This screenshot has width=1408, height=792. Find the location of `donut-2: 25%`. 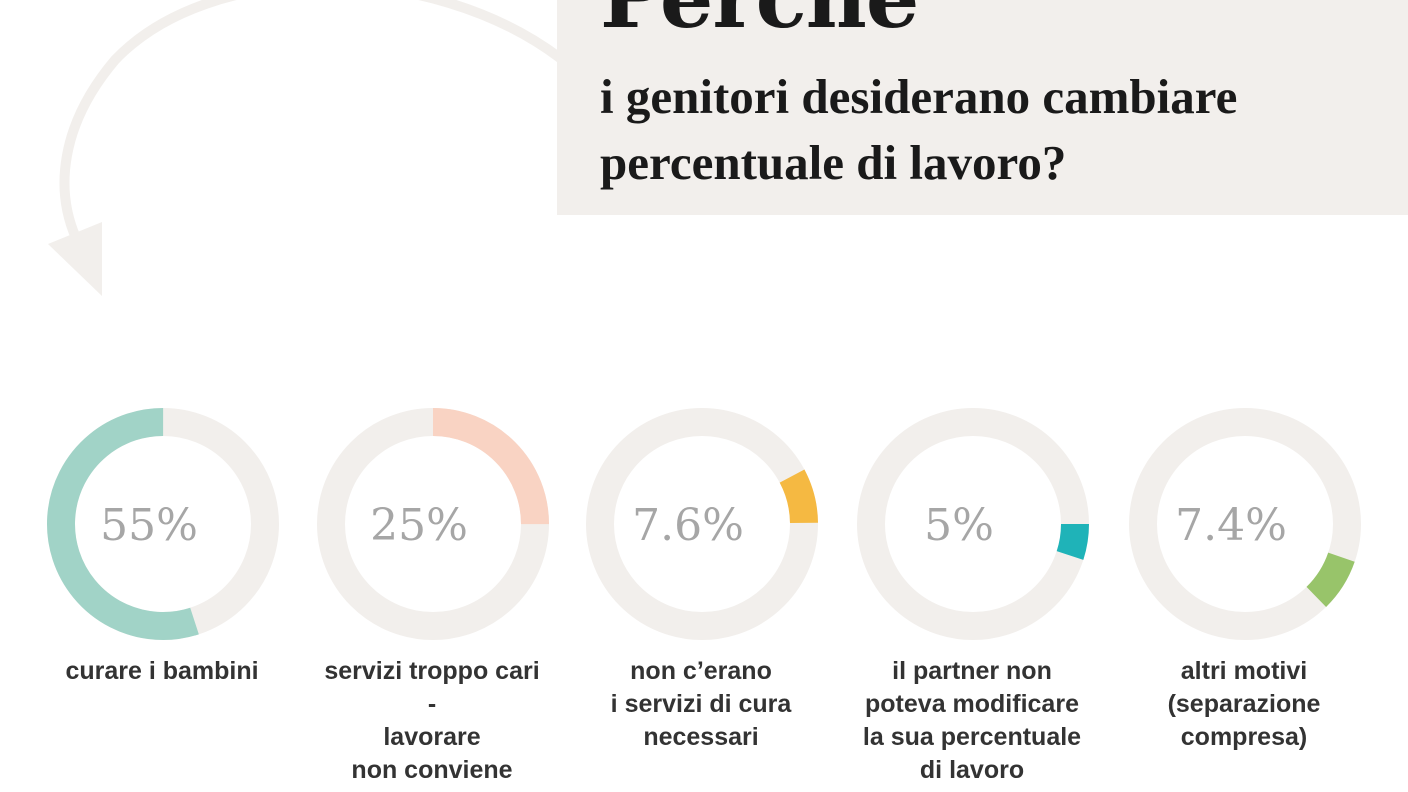

donut-2: 25% is located at coordinates (433, 524).